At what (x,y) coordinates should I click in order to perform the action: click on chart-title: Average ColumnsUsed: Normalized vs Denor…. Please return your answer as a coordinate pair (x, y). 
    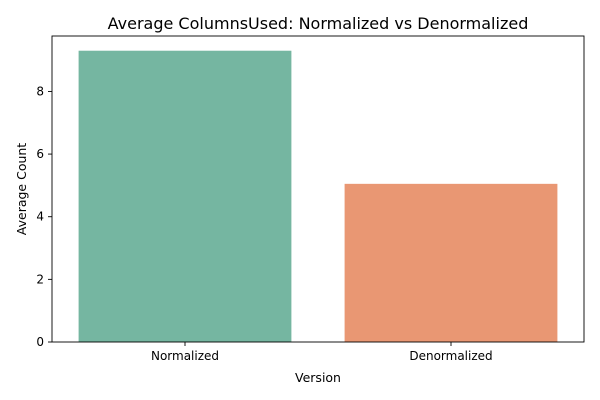
    Looking at the image, I should click on (318, 23).